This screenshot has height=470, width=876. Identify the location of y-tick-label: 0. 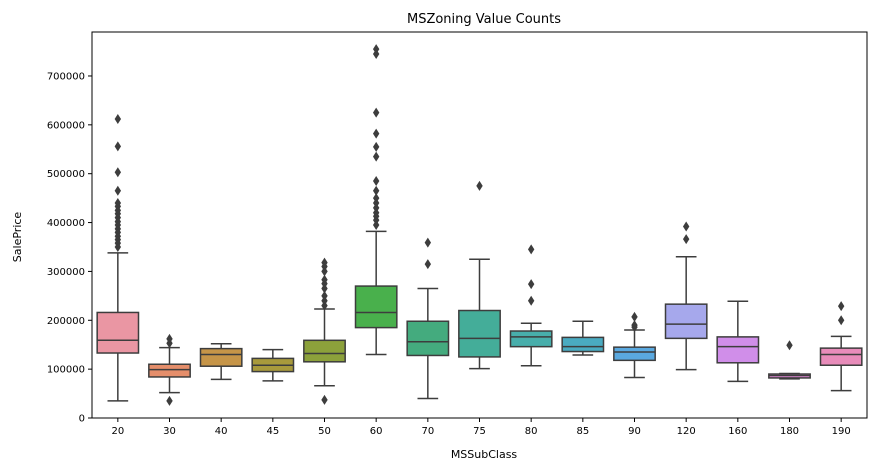
(82, 419).